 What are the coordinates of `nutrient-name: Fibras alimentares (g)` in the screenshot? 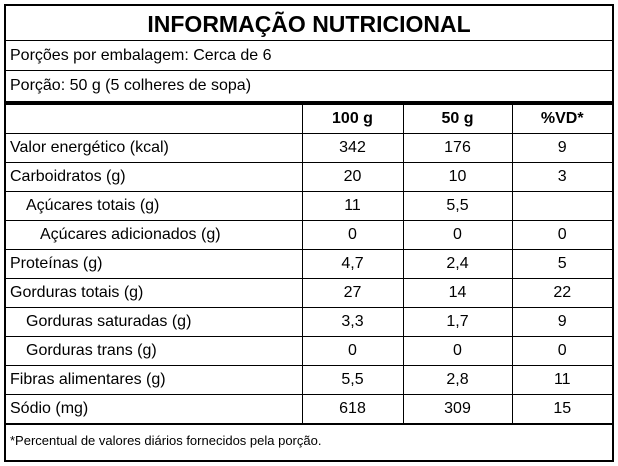 It's located at (154, 380).